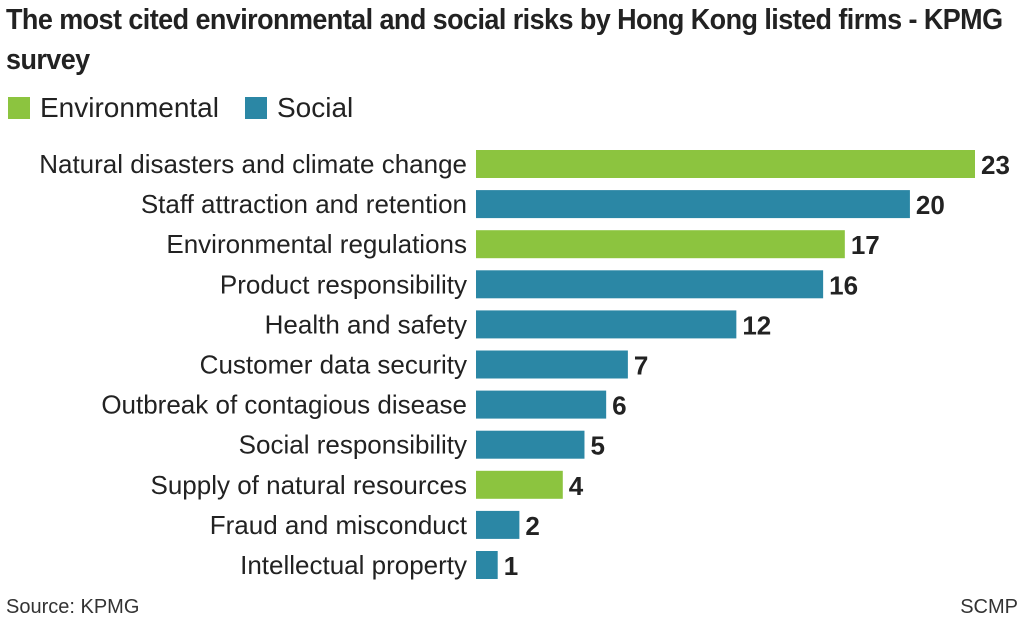  What do you see at coordinates (343, 284) in the screenshot?
I see `category-label: Product responsibility` at bounding box center [343, 284].